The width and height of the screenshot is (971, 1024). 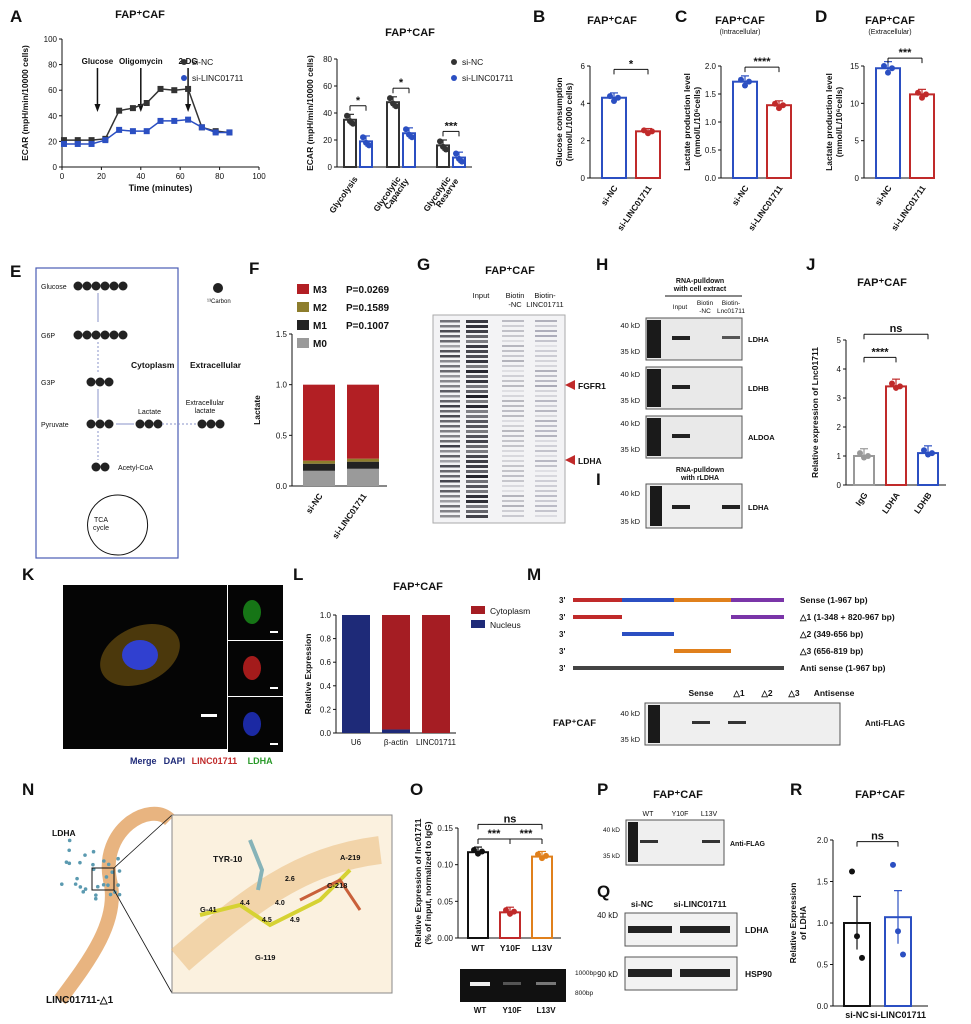 What do you see at coordinates (495, 834) in the screenshot?
I see `significance-label: ***` at bounding box center [495, 834].